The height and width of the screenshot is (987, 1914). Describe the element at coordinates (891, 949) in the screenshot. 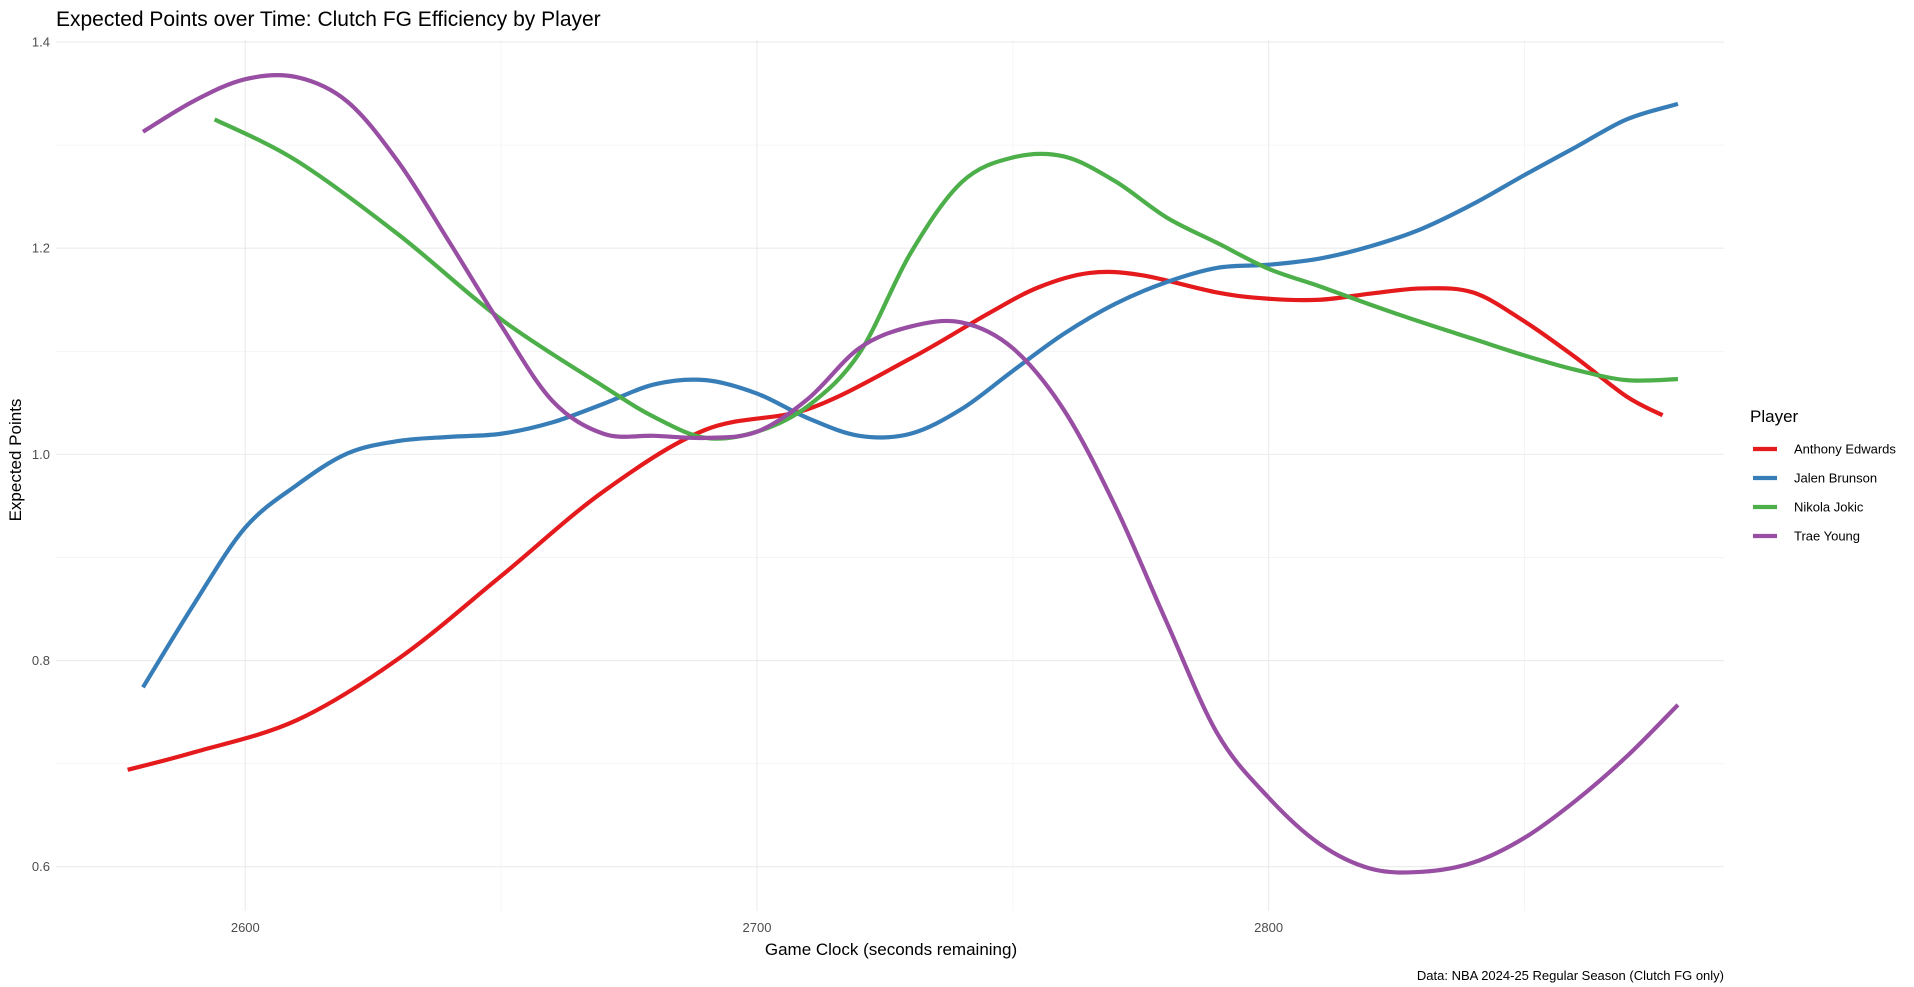

I see `x-axis-title: Game Clock (seconds remaining)` at that location.